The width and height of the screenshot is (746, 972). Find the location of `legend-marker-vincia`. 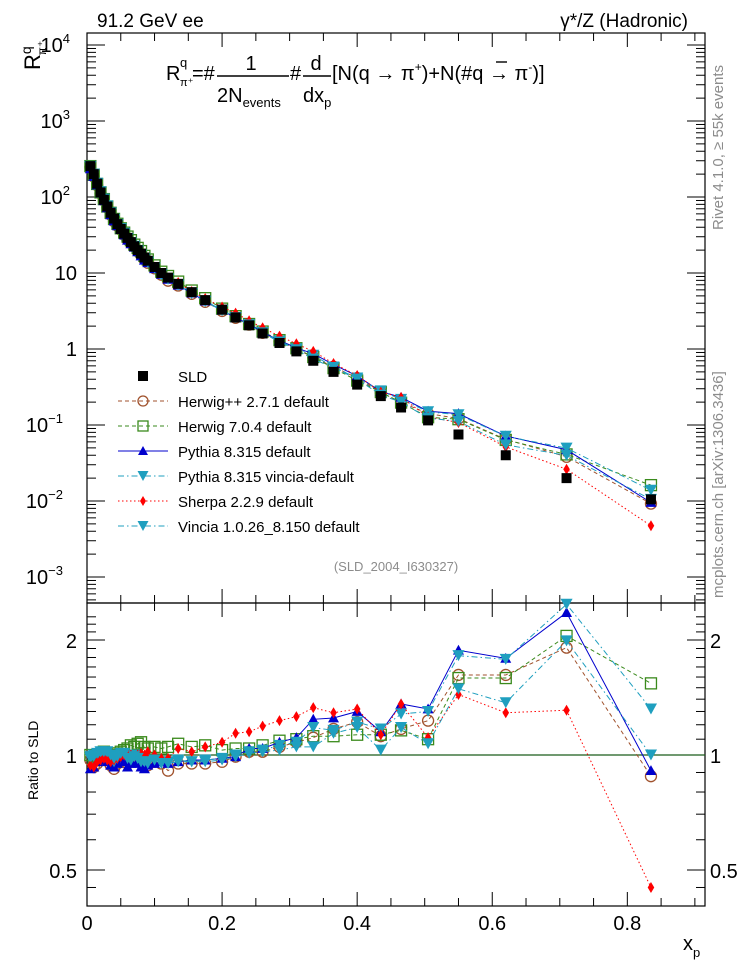

legend-marker-vincia is located at coordinates (143, 526).